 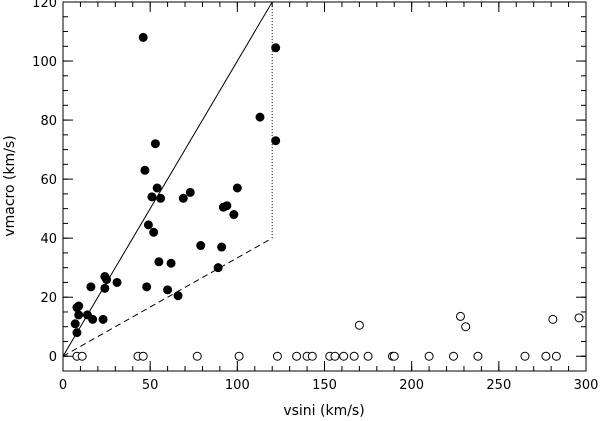 I want to click on y-tick-label: 40, so click(x=48, y=239).